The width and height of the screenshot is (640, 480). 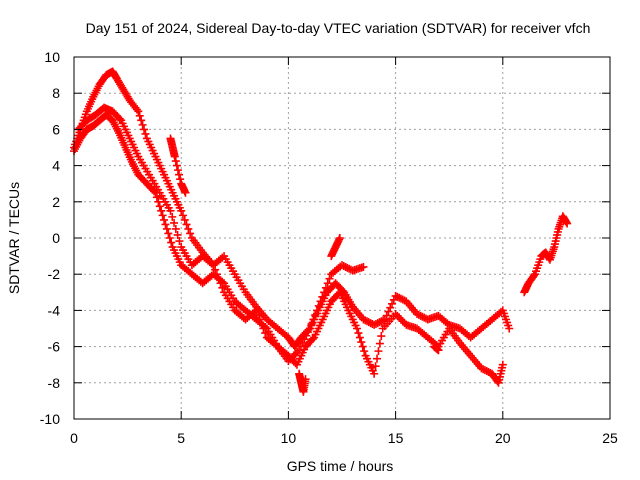 I want to click on y-axis-label: SDTVAR / TECUs, so click(x=14, y=238).